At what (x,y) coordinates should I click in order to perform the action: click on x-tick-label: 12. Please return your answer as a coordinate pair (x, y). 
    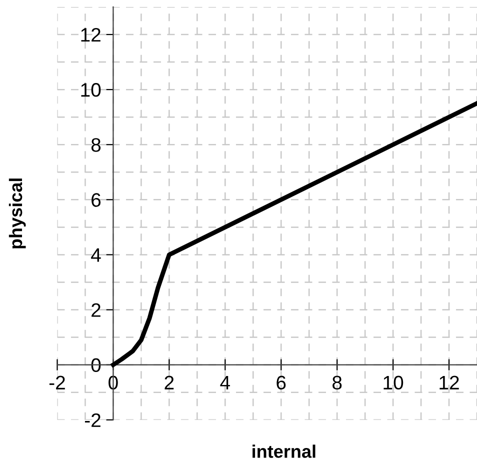
    Looking at the image, I should click on (449, 383).